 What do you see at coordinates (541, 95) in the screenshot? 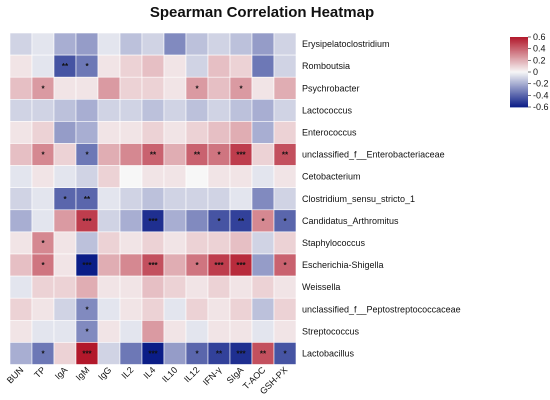
I see `colorbar-tick-label: -0.4` at bounding box center [541, 95].